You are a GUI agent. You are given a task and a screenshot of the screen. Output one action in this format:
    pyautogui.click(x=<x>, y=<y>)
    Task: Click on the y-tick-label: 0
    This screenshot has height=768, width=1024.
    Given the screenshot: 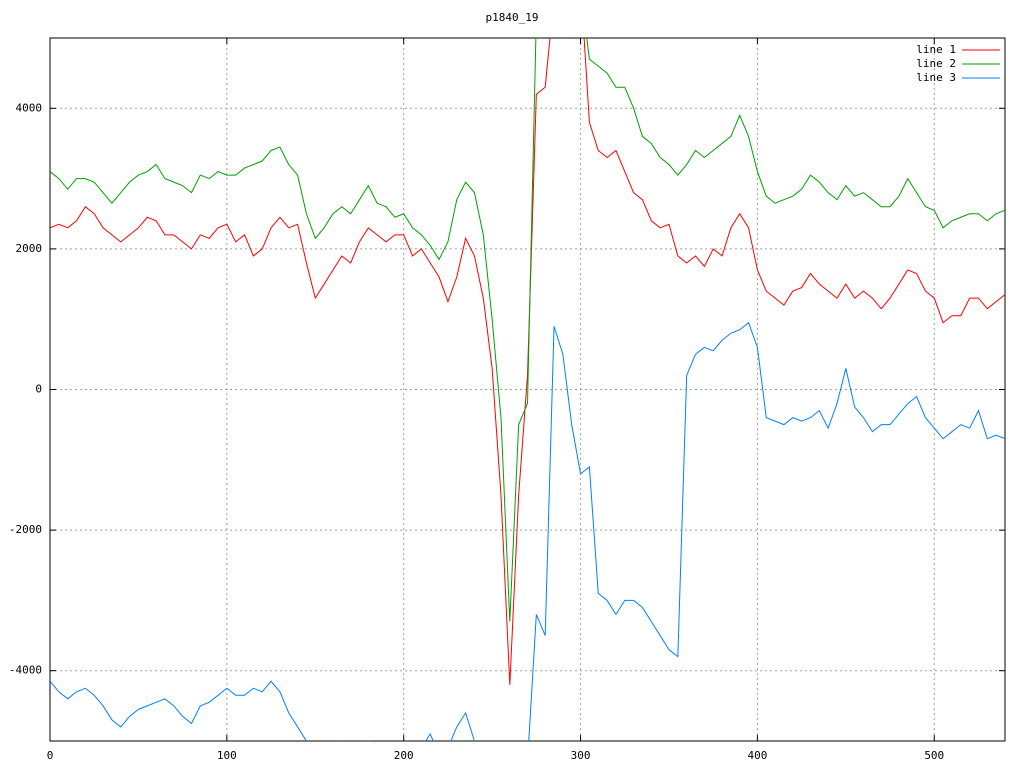 What is the action you would take?
    pyautogui.click(x=38, y=389)
    